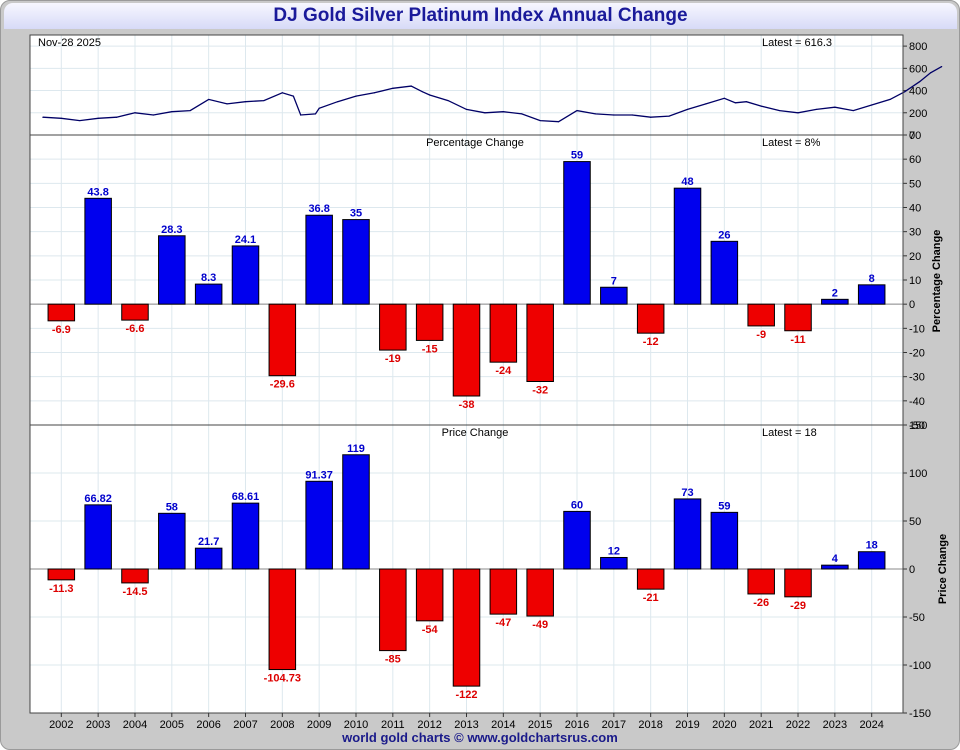  Describe the element at coordinates (466, 695) in the screenshot. I see `data-label-2013: -122` at that location.